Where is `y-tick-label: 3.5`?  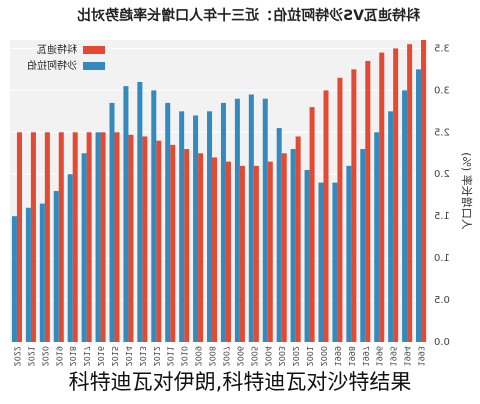
y-tick-label: 3.5 is located at coordinates (442, 48).